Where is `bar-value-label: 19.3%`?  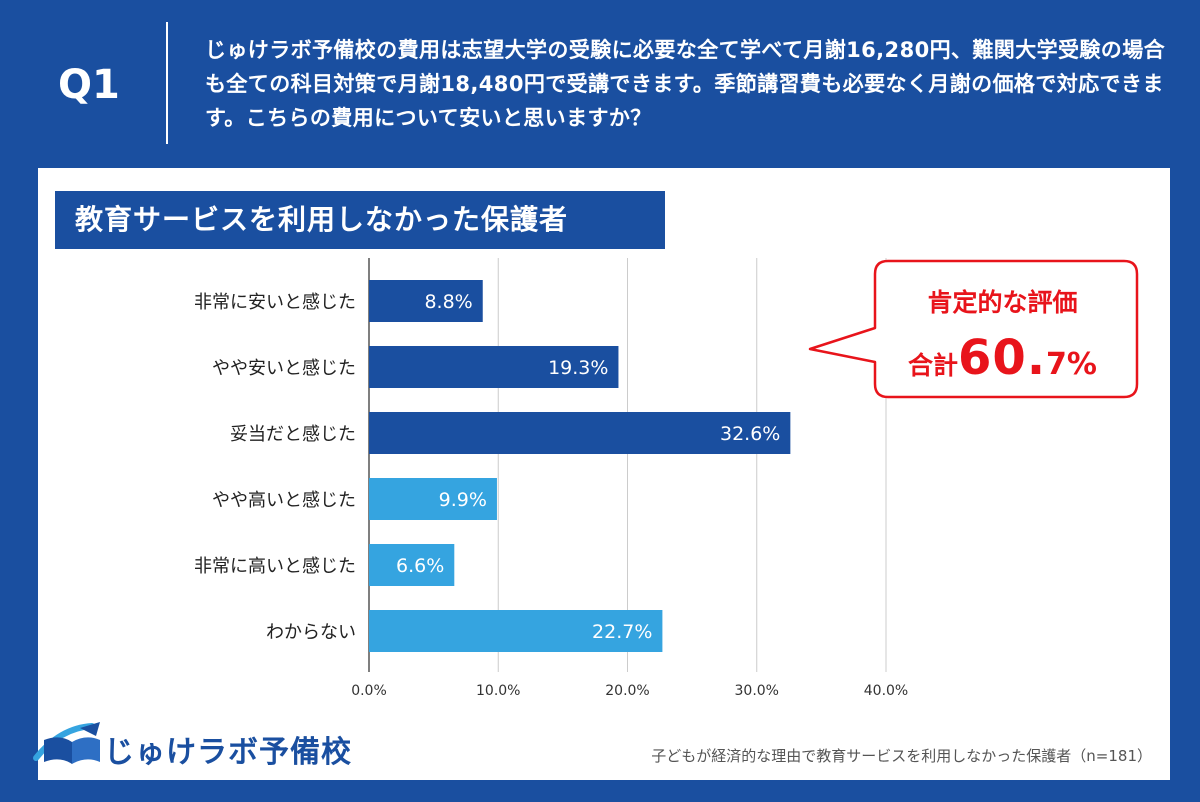 bar-value-label: 19.3% is located at coordinates (578, 368).